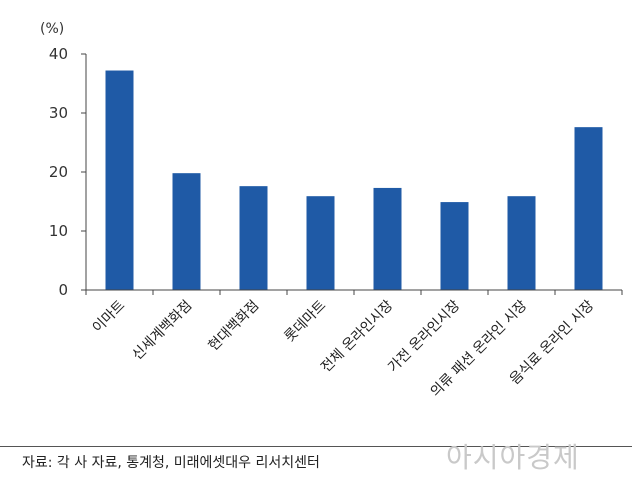  What do you see at coordinates (316, 446) in the screenshot?
I see `footer-divider` at bounding box center [316, 446].